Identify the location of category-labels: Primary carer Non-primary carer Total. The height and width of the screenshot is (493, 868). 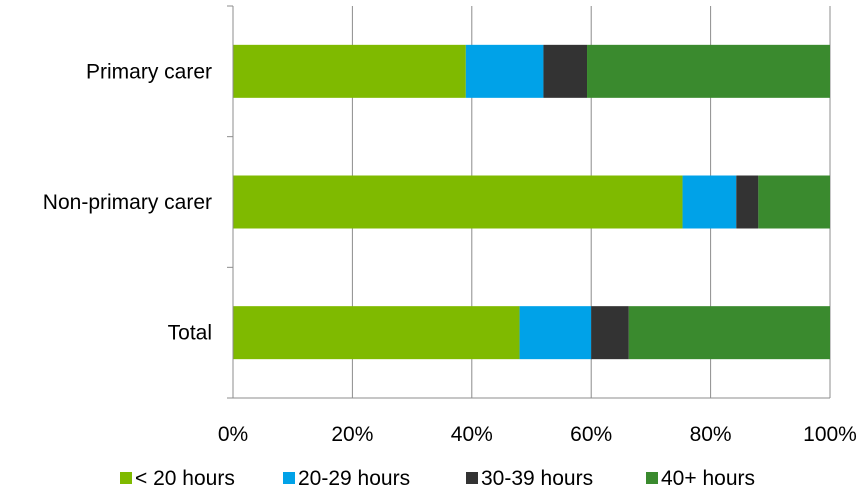
(127, 202).